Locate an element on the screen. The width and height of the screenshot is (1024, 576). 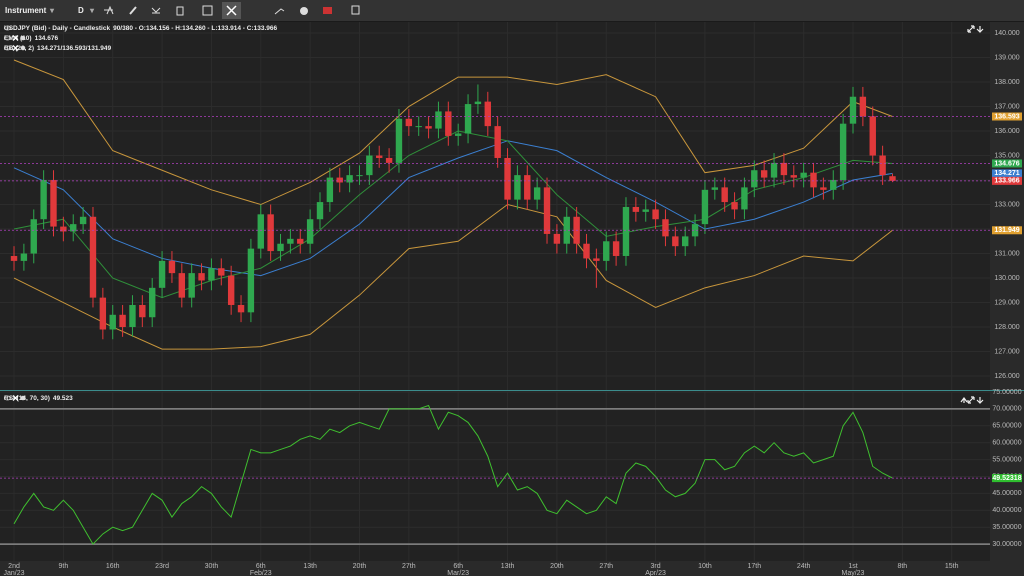
y-tick-label: 131.000 is located at coordinates (1006, 253).